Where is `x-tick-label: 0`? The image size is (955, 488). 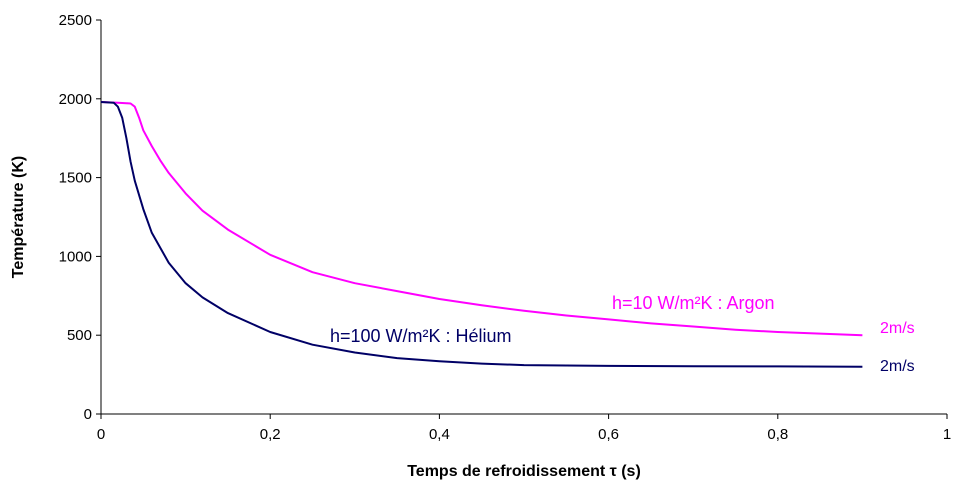
x-tick-label: 0 is located at coordinates (101, 434).